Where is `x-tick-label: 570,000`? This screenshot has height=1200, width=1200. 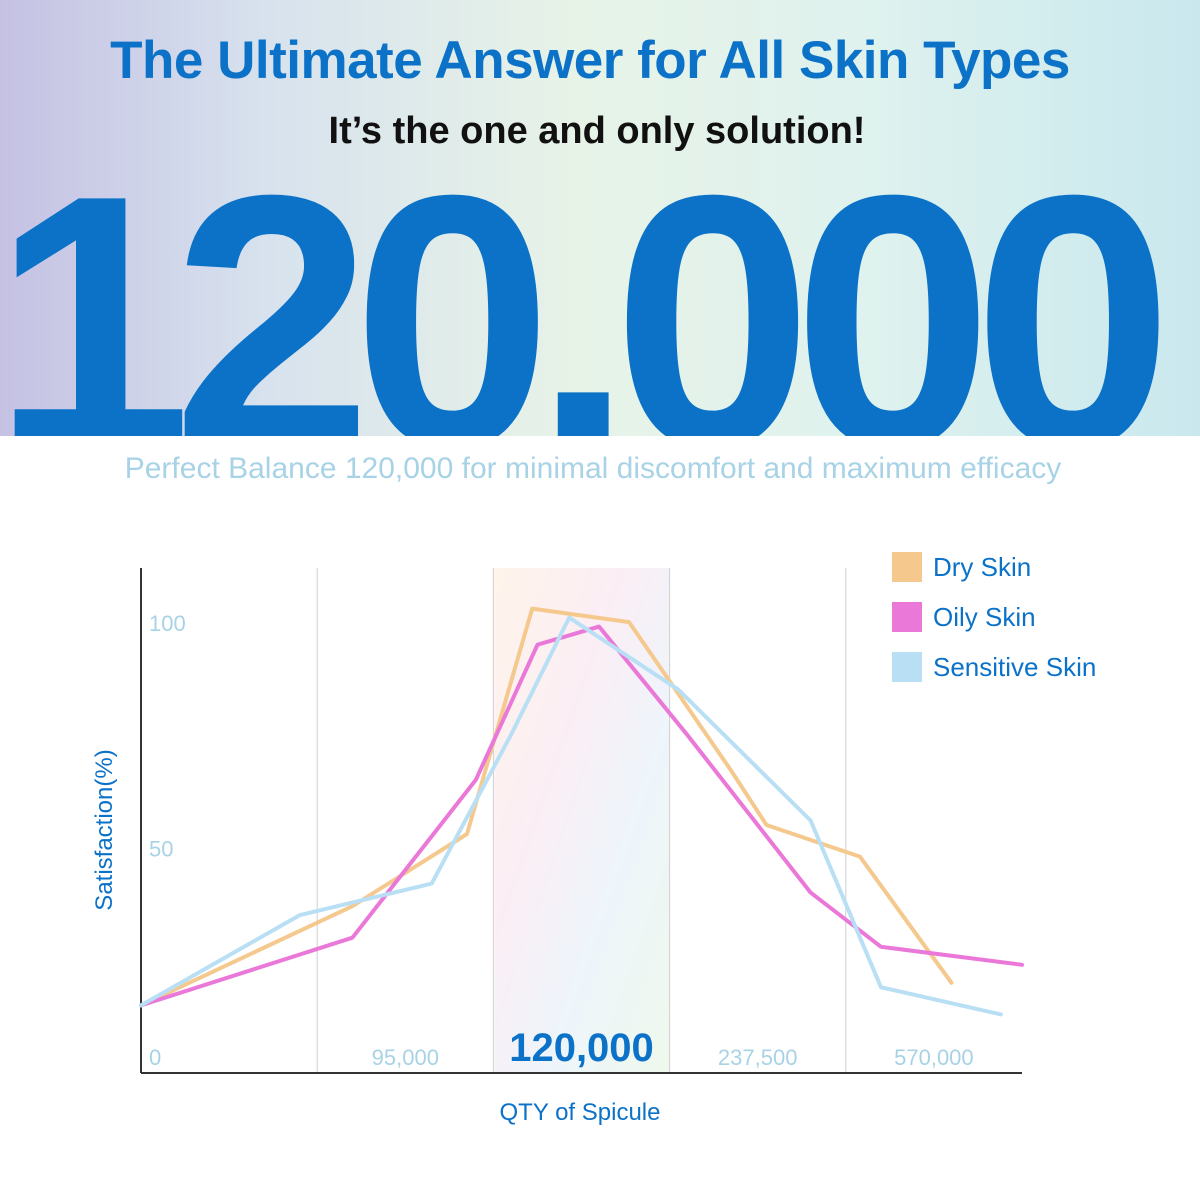 x-tick-label: 570,000 is located at coordinates (934, 1057).